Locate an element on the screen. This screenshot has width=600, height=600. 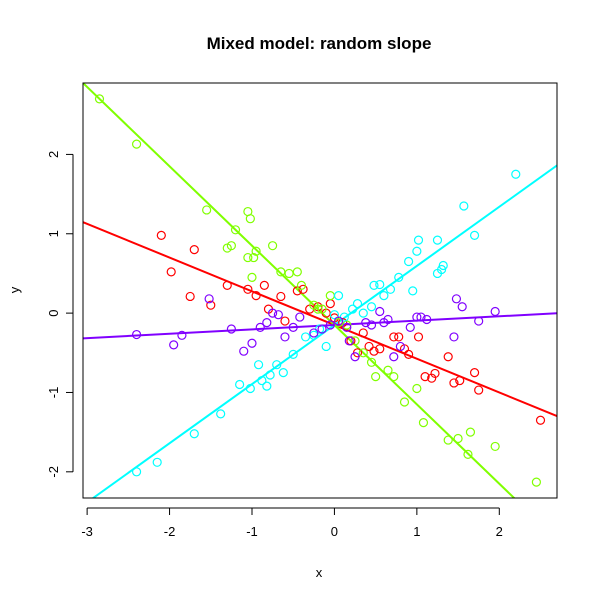
x-tick-label: -3 is located at coordinates (87, 531).